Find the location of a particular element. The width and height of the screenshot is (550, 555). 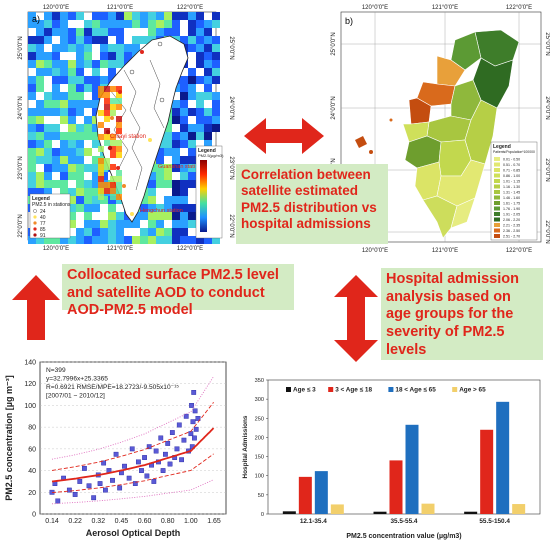

scatter-y-tick: 80 is located at coordinates (32, 428).